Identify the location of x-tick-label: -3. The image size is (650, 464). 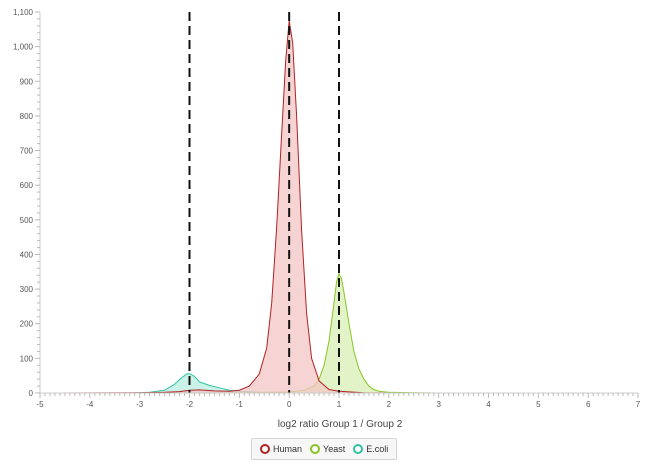
(140, 404).